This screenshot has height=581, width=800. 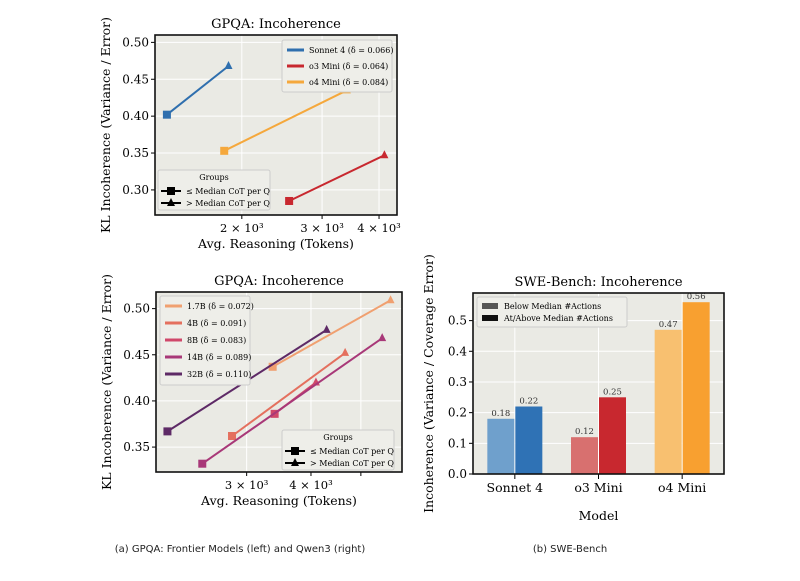 What do you see at coordinates (528, 402) in the screenshot?
I see `bar-value-label: 0.22` at bounding box center [528, 402].